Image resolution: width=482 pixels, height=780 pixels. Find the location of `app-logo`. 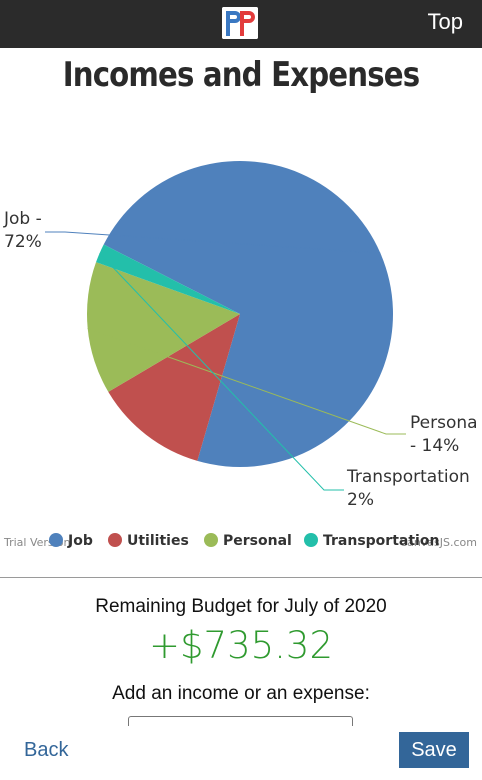

app-logo is located at coordinates (240, 23).